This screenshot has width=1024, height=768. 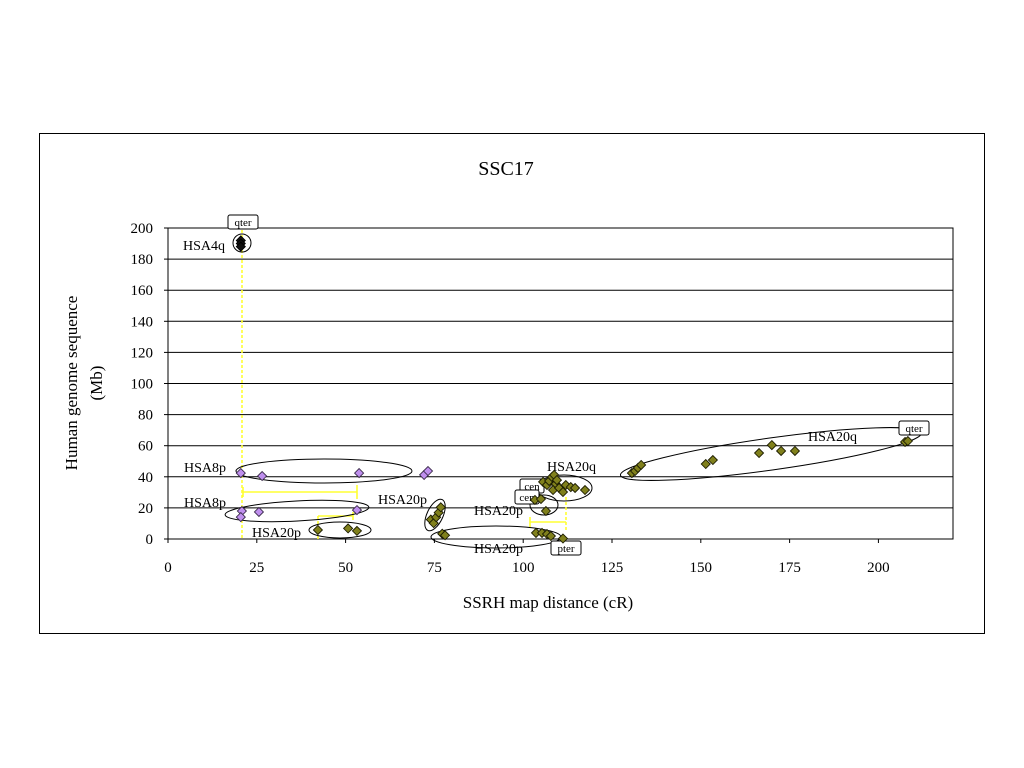 I want to click on y-tick-label: 160, so click(x=142, y=291).